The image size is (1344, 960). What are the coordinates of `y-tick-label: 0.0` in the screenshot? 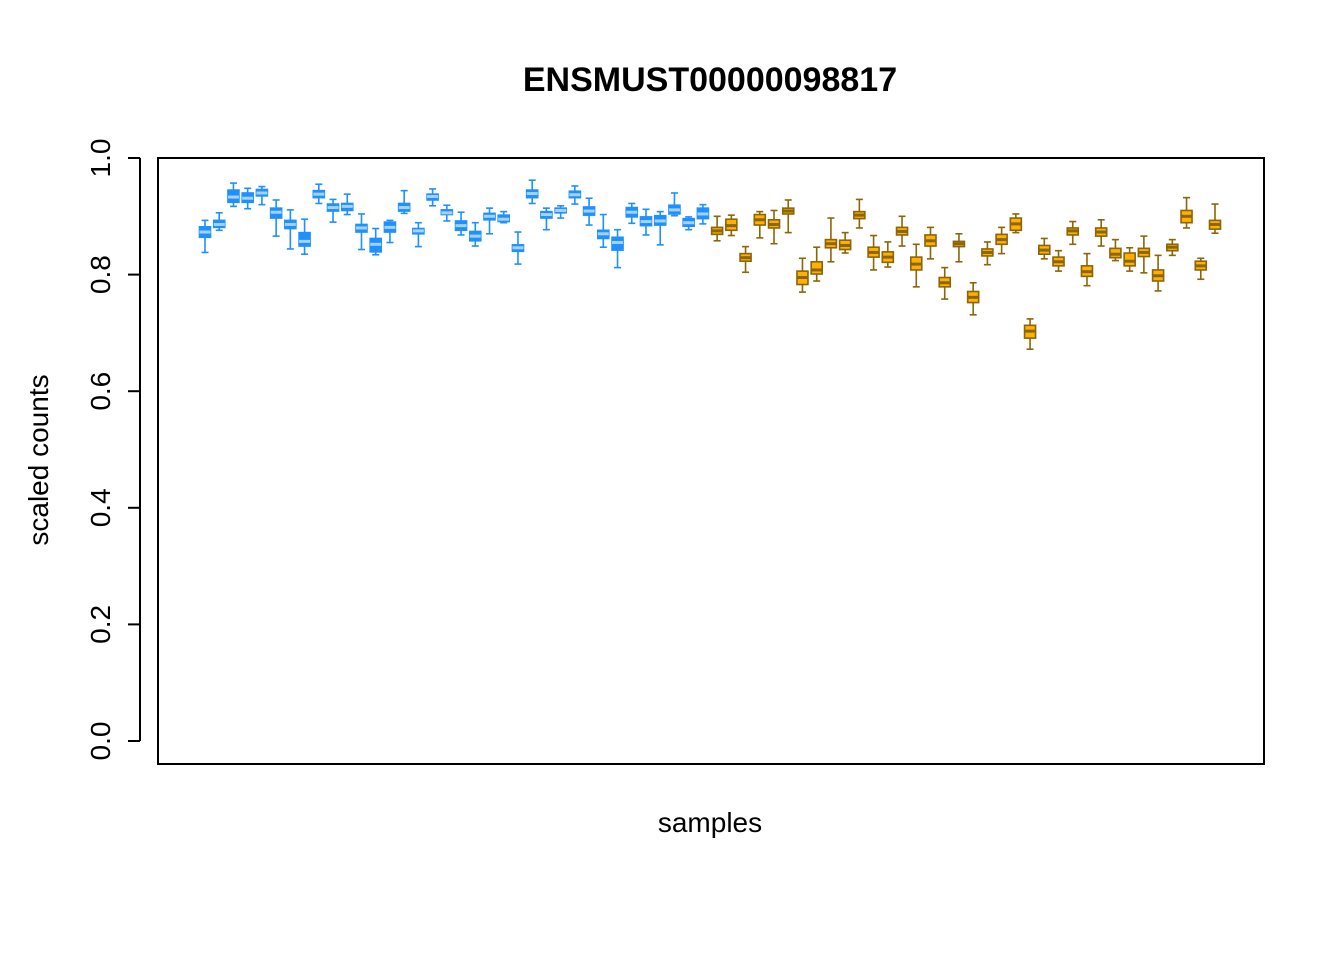 It's located at (100, 741).